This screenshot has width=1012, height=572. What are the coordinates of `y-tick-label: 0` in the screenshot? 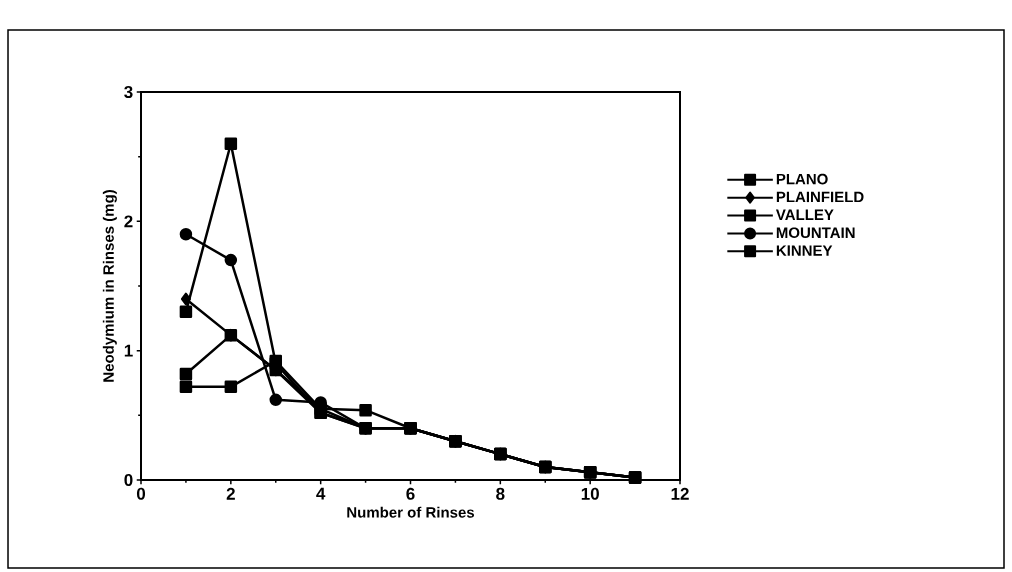 It's located at (128, 480).